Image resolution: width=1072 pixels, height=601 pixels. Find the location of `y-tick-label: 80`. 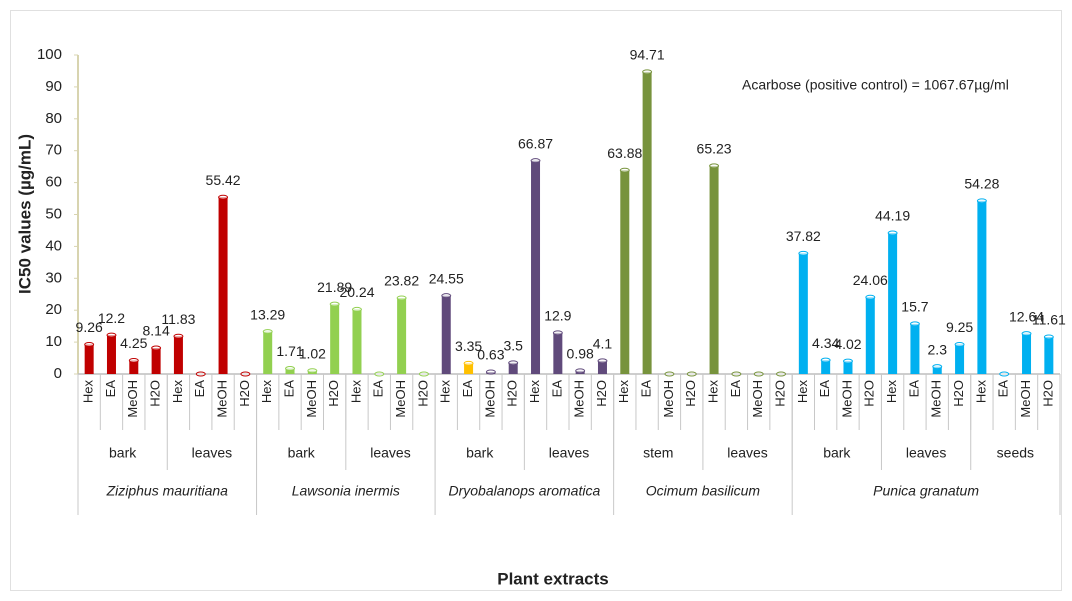

y-tick-label: 80 is located at coordinates (53, 118).